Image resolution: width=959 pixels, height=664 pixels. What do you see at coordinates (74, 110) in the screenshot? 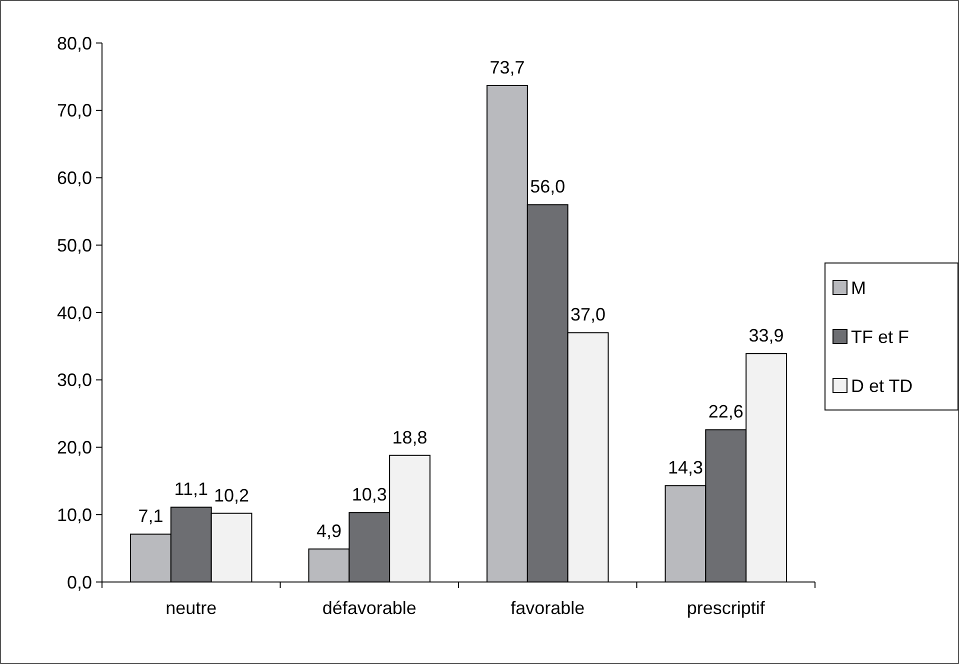
I see `y-tick-label: 70,0` at bounding box center [74, 110].